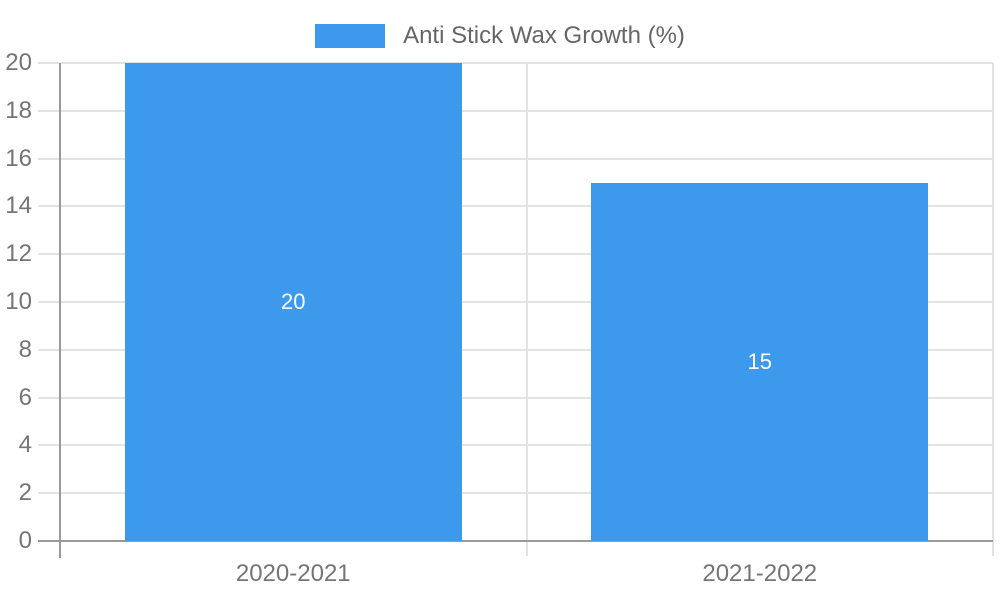 The width and height of the screenshot is (1000, 600). Describe the element at coordinates (18, 158) in the screenshot. I see `y-axis-tick-label: 16` at that location.